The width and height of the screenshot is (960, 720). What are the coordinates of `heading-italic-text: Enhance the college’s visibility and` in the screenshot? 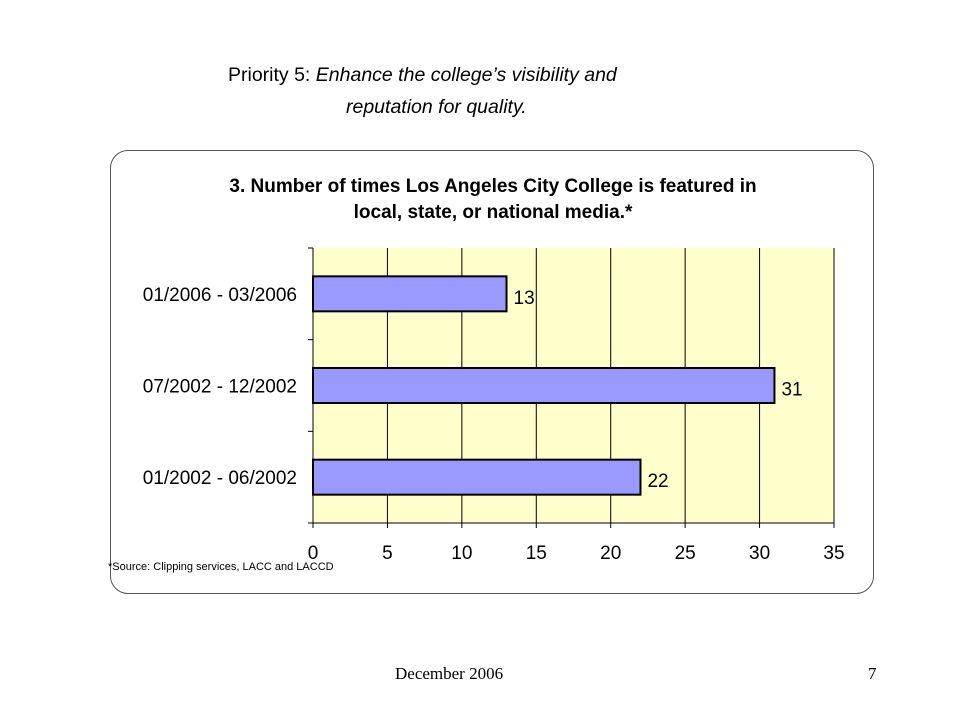 It's located at (466, 75).